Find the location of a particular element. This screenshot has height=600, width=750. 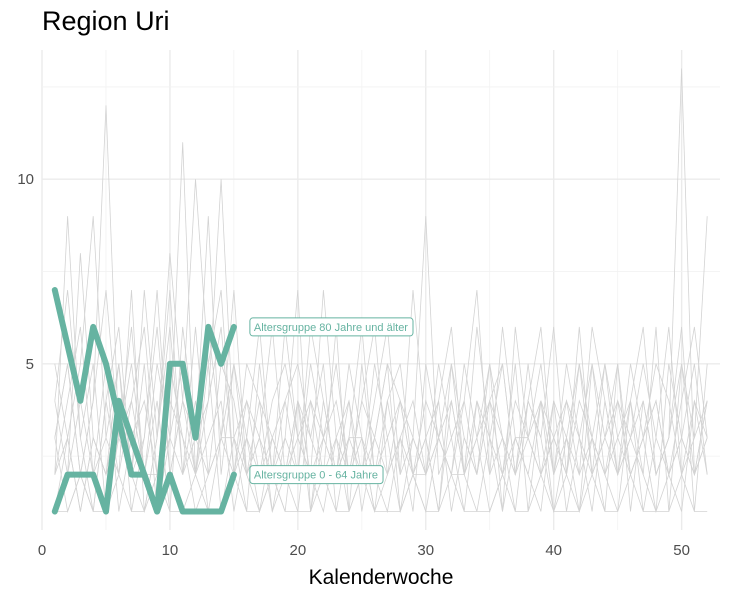

highlight-series is located at coordinates (144, 401).